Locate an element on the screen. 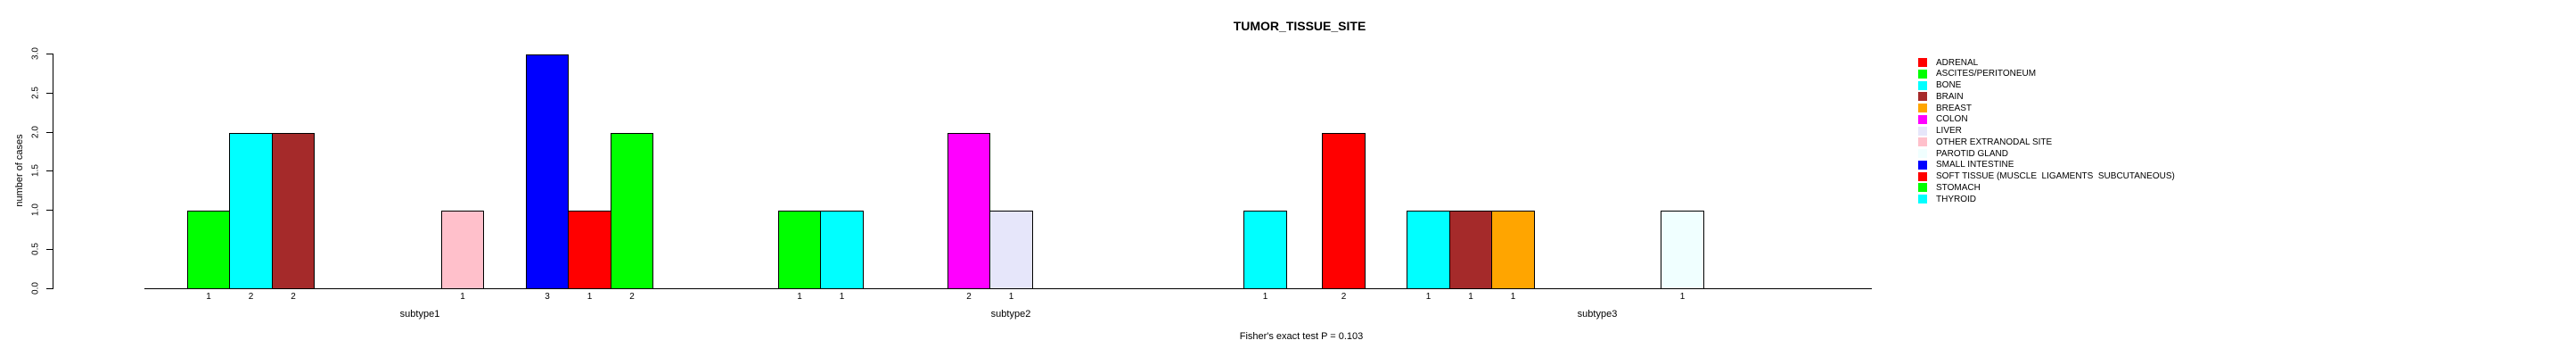 The image size is (2576, 357). legend-label: SMALL INTESTINE is located at coordinates (1975, 165).